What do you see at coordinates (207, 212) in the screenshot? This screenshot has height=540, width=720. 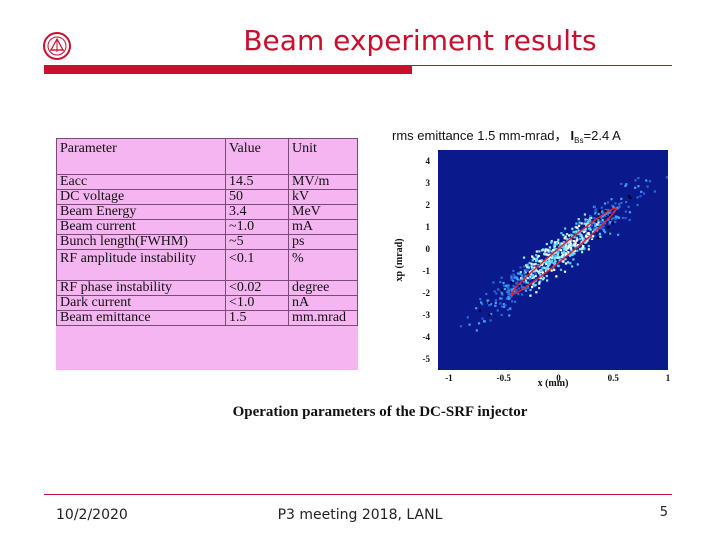 I see `table-row: Beam Energy 3.4 MeV` at bounding box center [207, 212].